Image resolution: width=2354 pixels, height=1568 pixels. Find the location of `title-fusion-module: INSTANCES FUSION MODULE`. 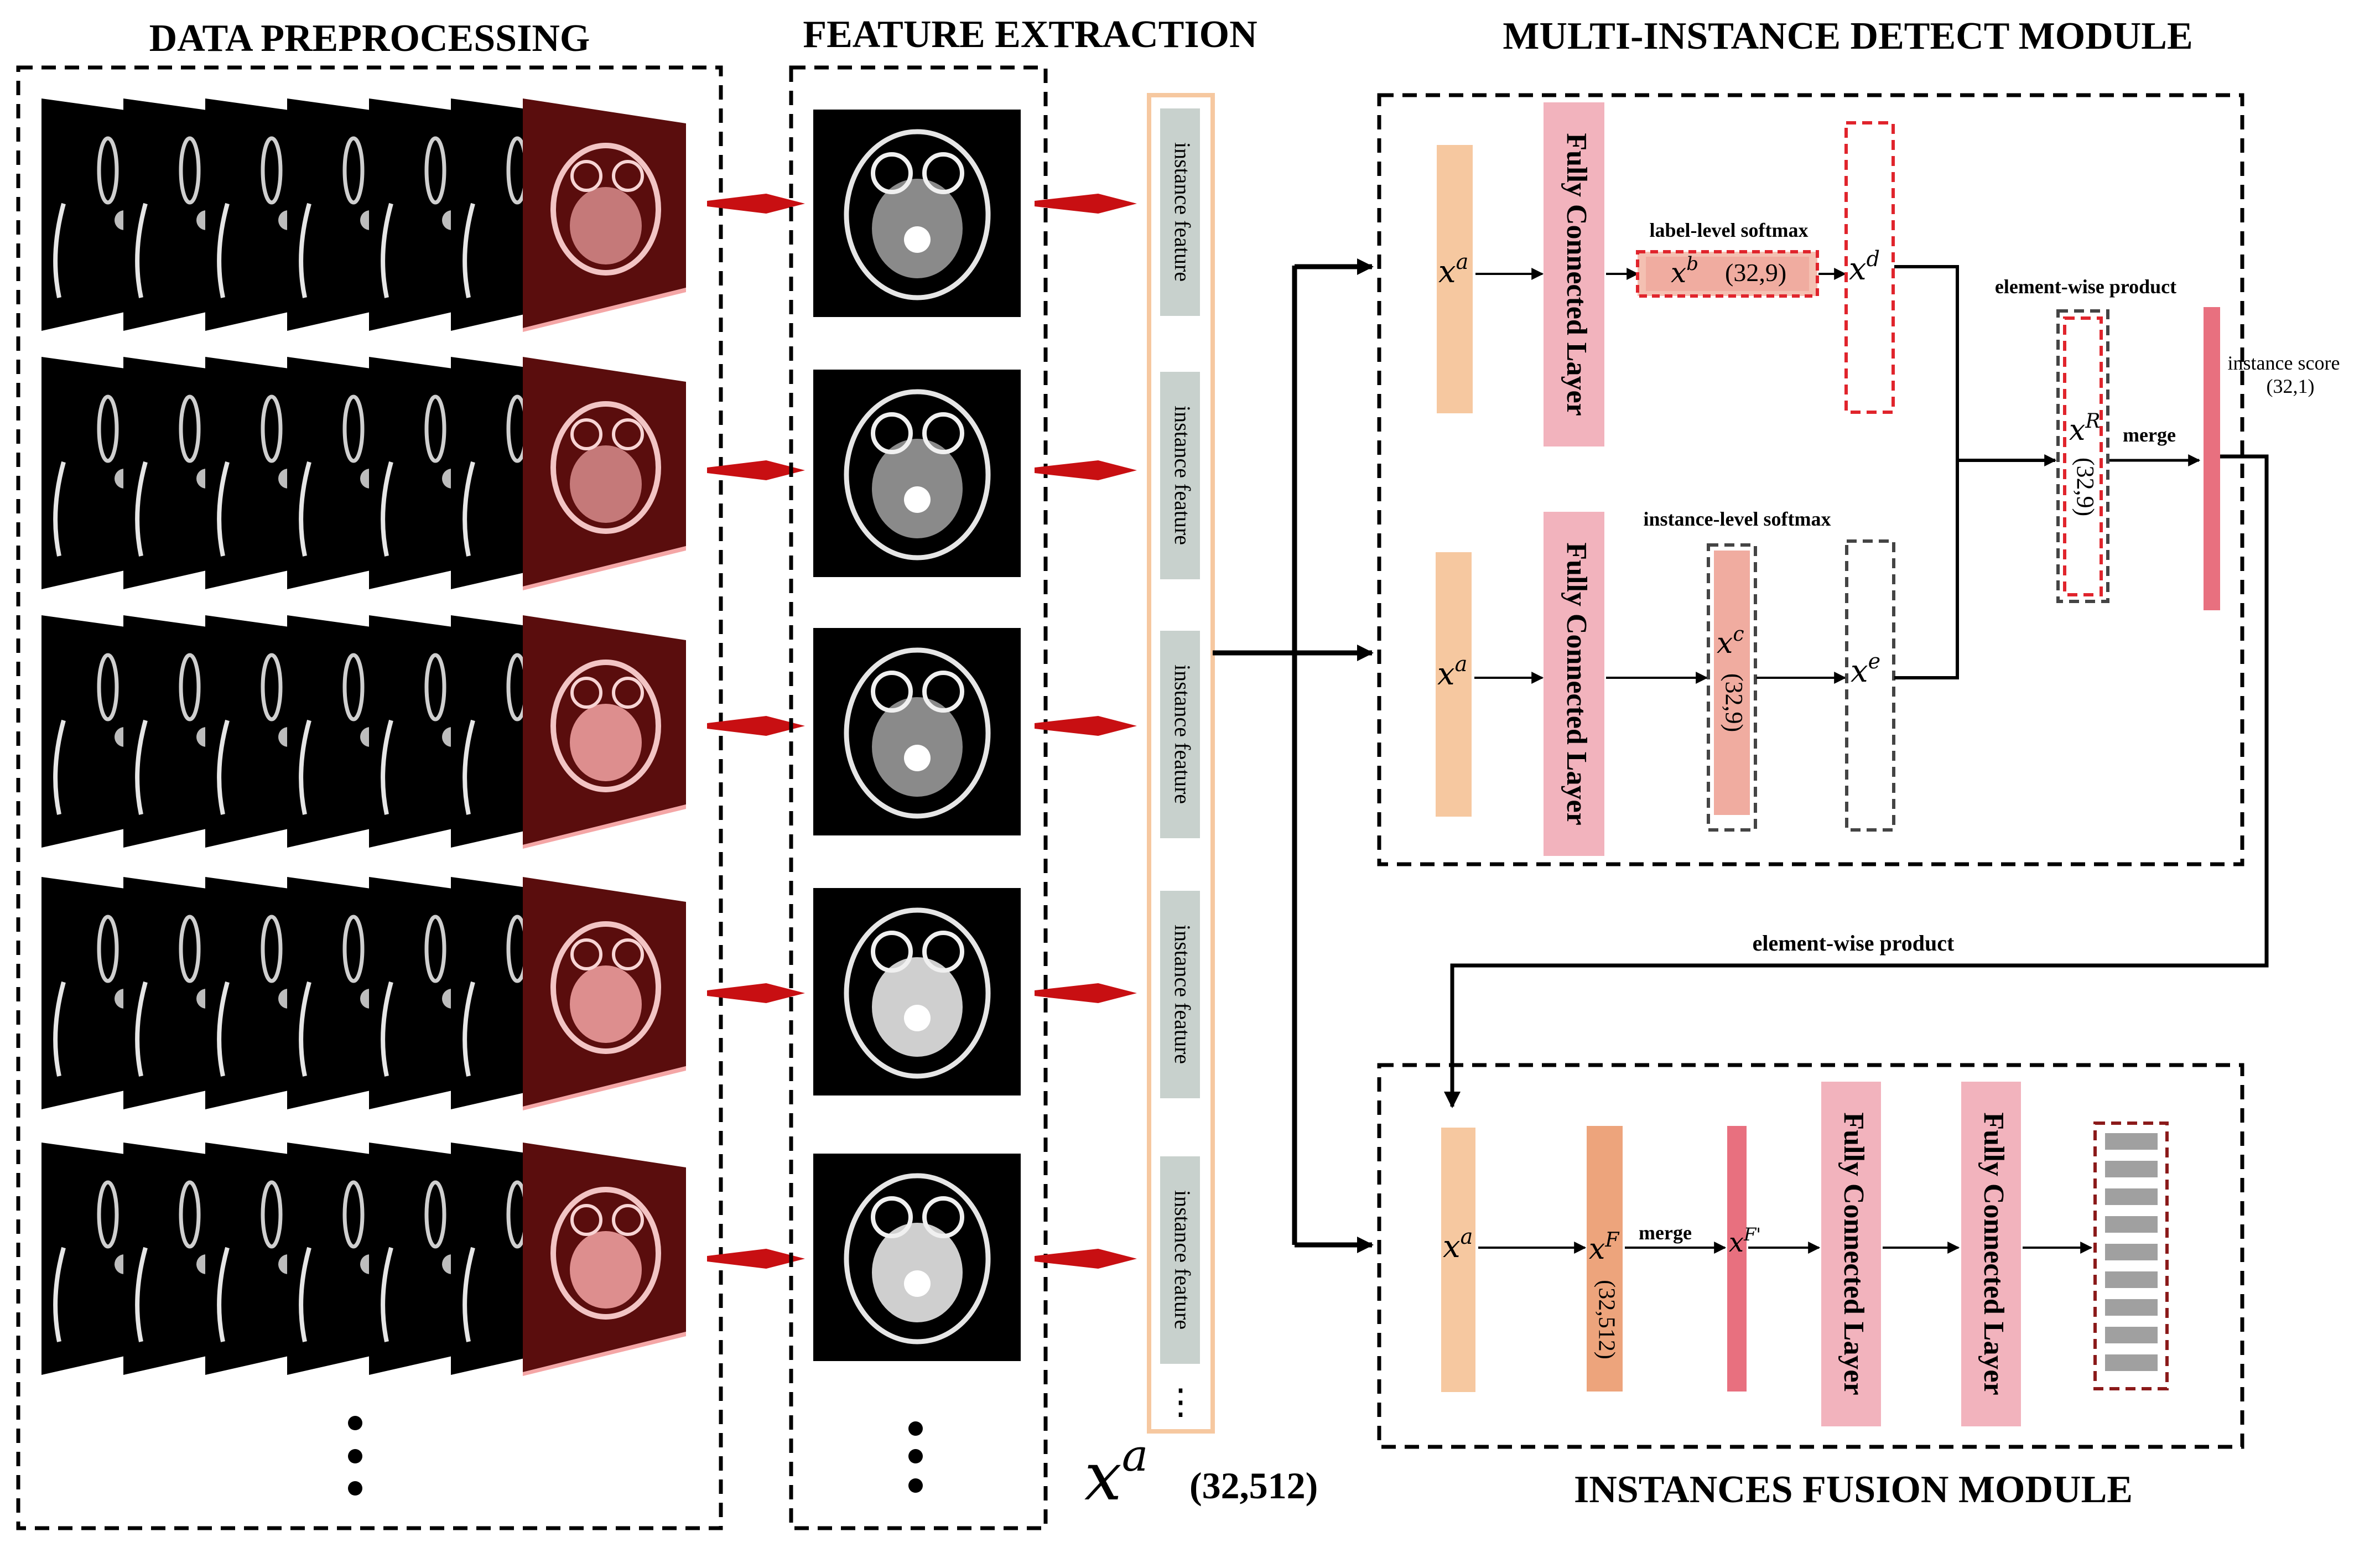

title-fusion-module: INSTANCES FUSION MODULE is located at coordinates (1853, 1490).